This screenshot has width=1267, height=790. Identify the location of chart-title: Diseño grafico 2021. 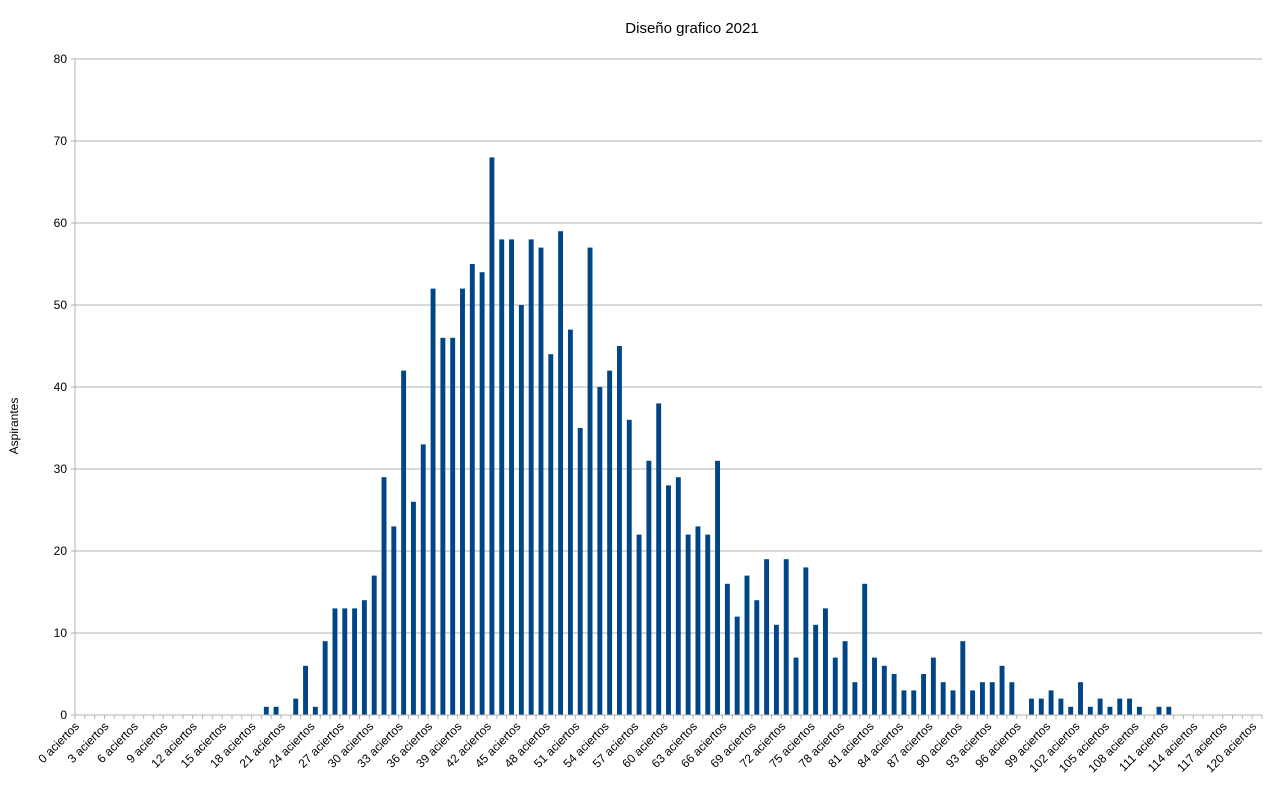
(691, 28).